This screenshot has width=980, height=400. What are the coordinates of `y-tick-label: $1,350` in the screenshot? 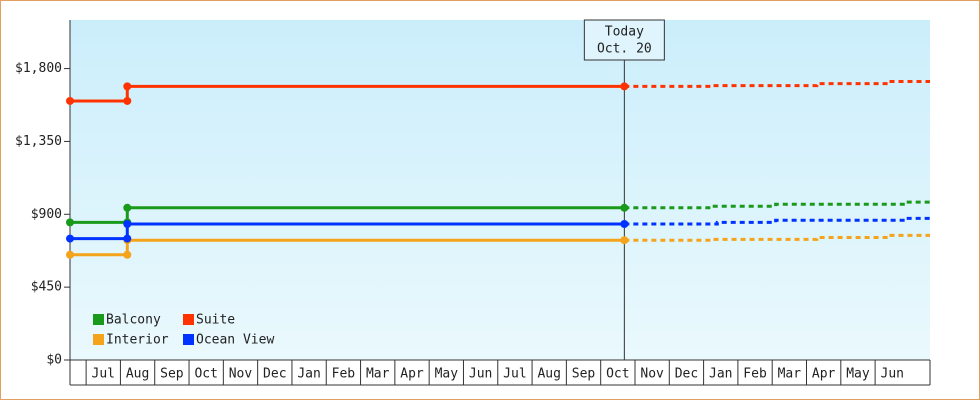 It's located at (38, 141).